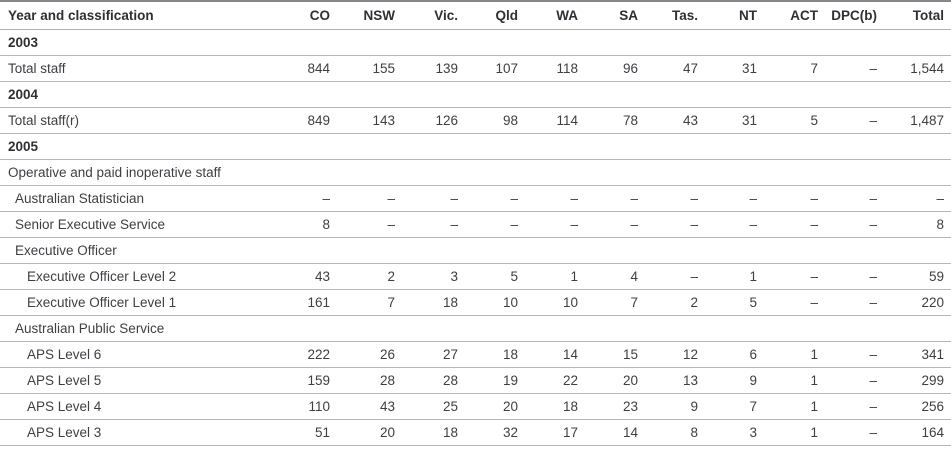  Describe the element at coordinates (433, 380) in the screenshot. I see `value-cell-vic: 28` at that location.